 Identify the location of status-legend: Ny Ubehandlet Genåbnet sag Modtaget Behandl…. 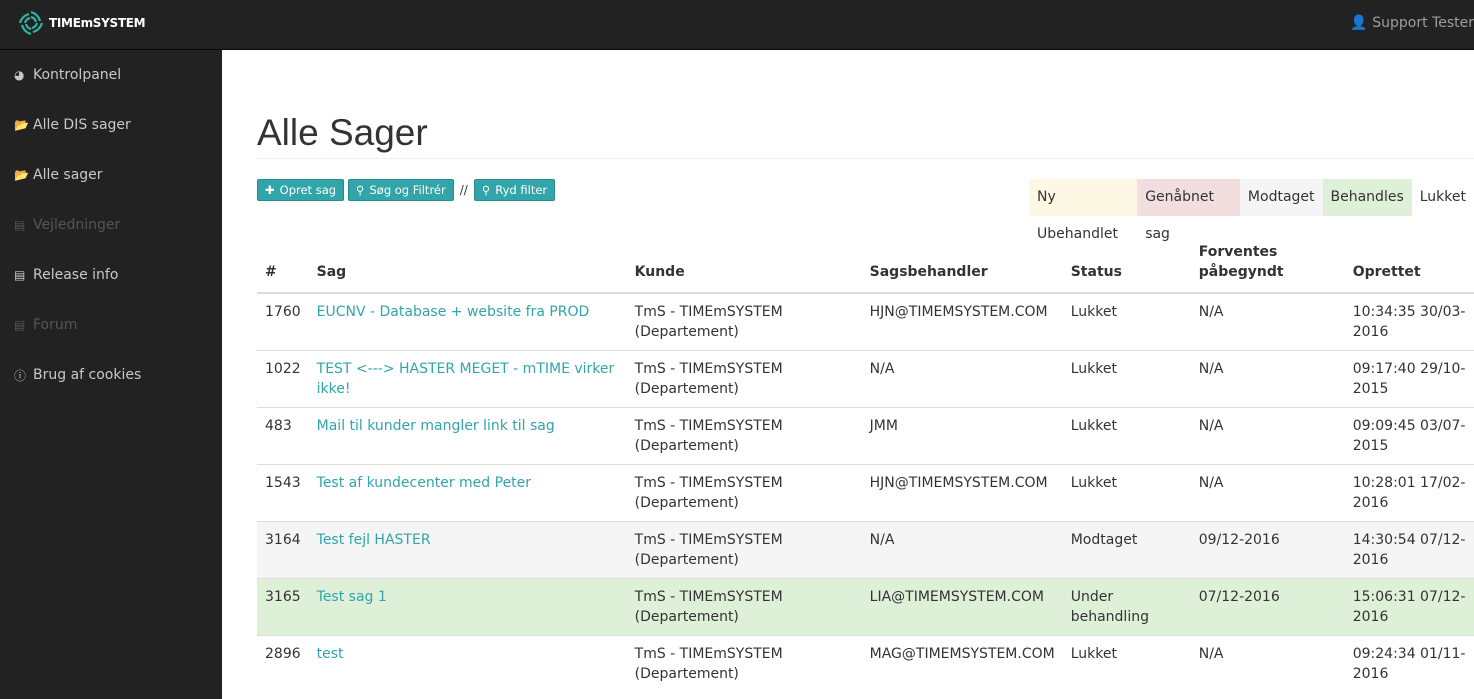
(1251, 210).